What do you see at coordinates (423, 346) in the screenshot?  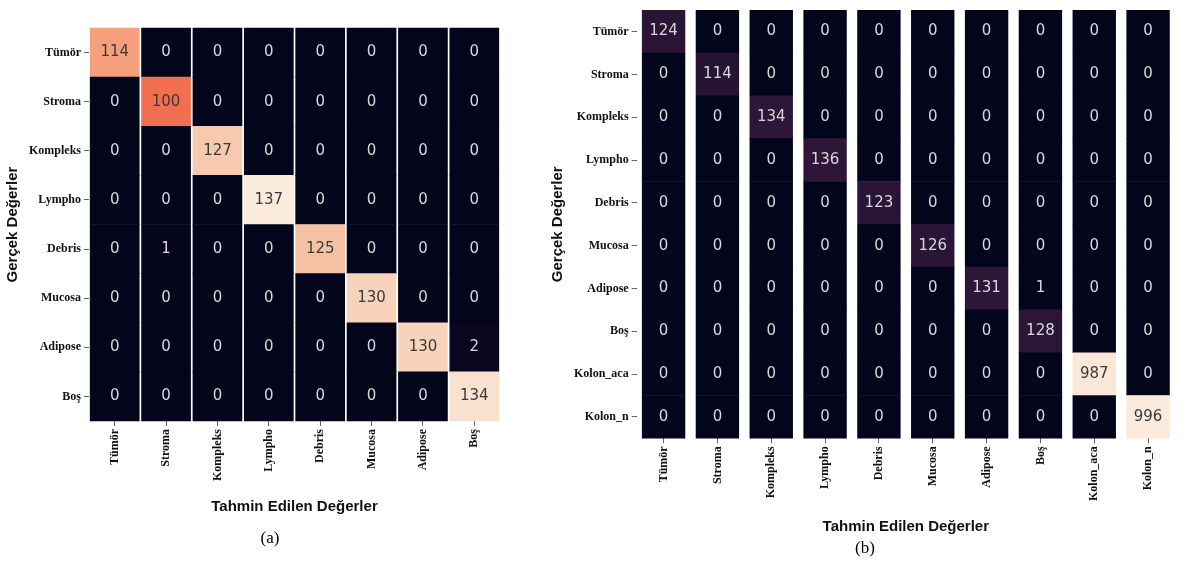 I see `data-label: 130` at bounding box center [423, 346].